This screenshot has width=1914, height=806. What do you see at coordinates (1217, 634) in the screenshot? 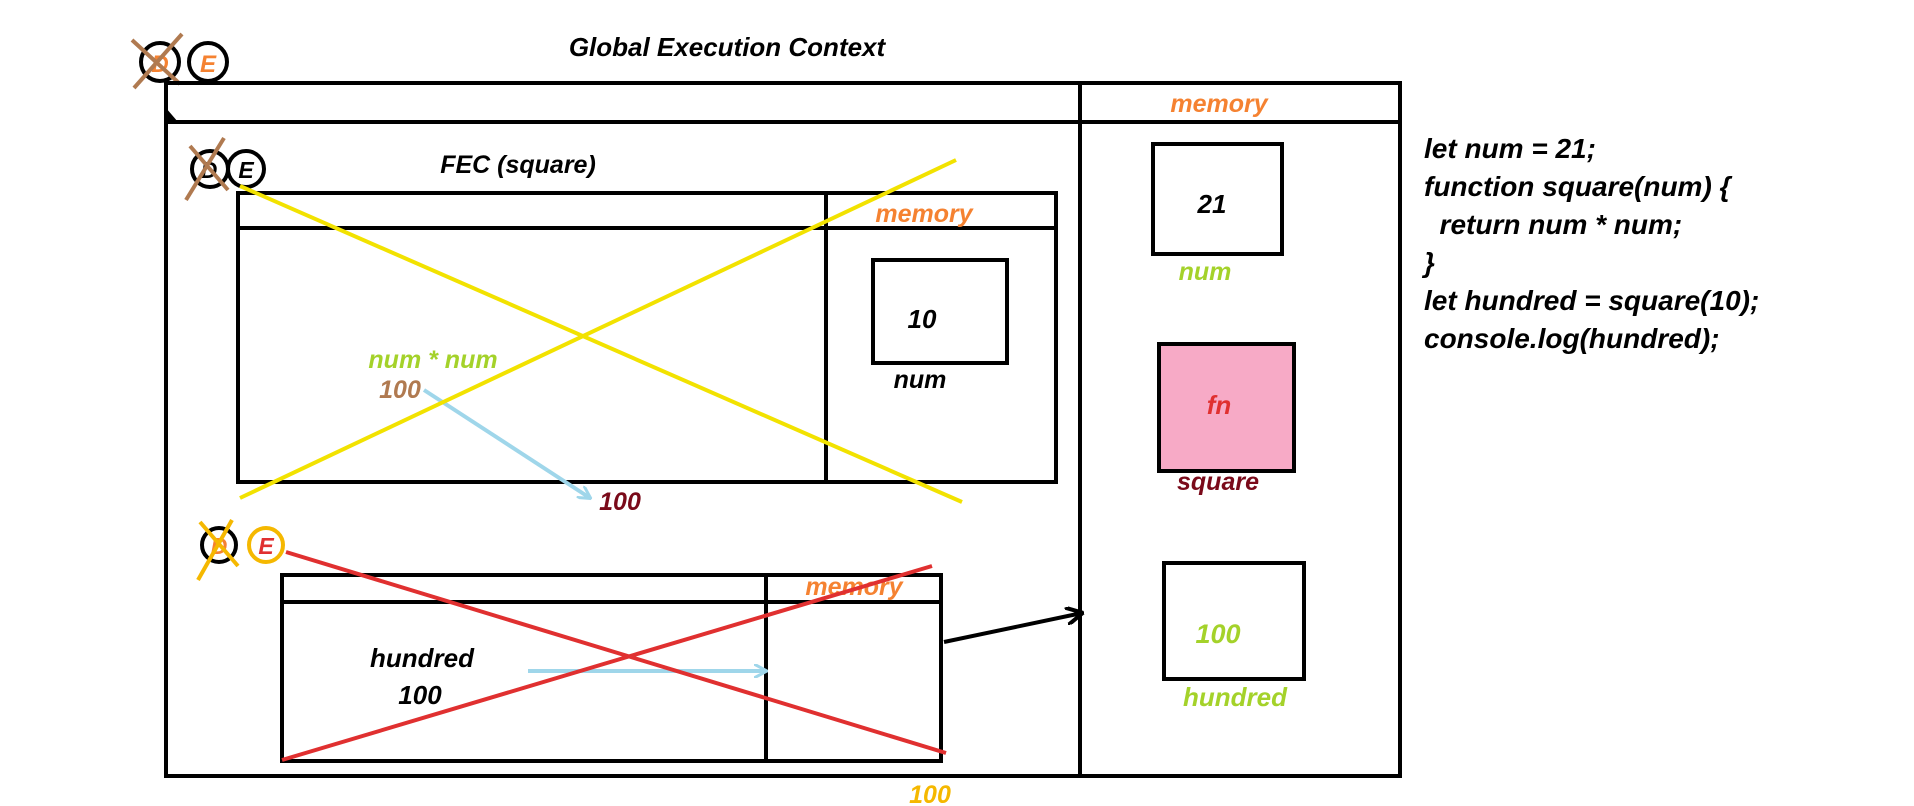
I see `global-hundred-value: 100` at bounding box center [1217, 634].